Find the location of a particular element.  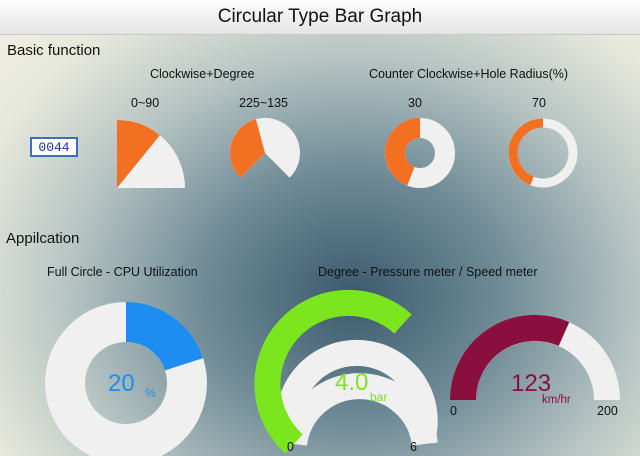

cpu-unit: % is located at coordinates (150, 393).